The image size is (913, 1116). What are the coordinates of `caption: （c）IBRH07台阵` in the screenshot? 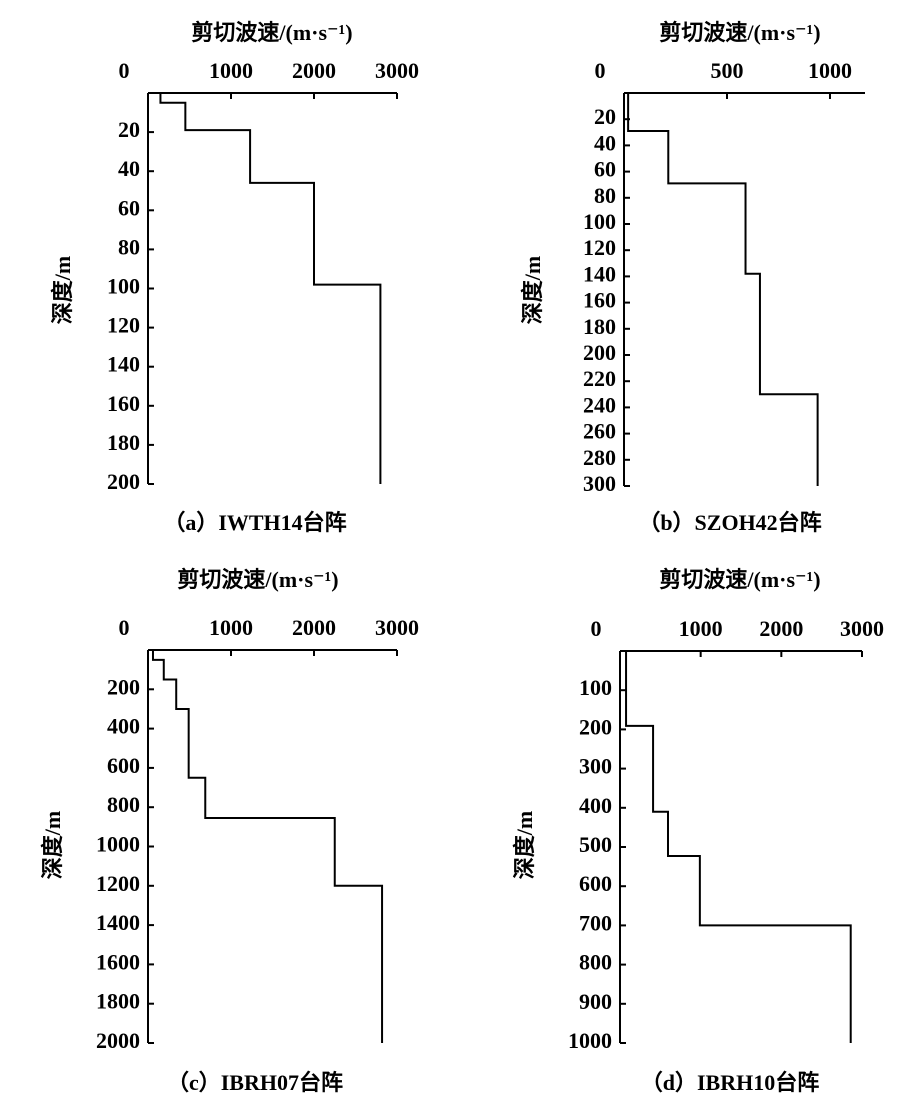 It's located at (255, 1082).